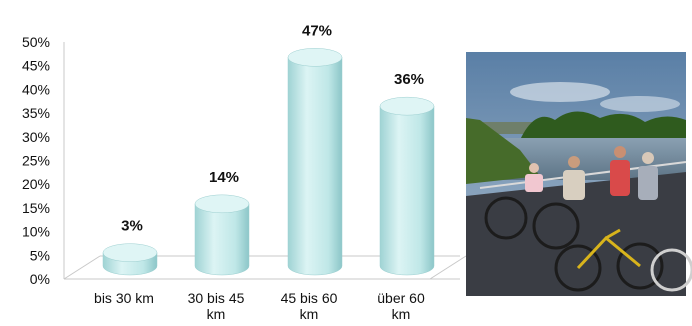  What do you see at coordinates (40, 279) in the screenshot?
I see `y-tick-label: 0%` at bounding box center [40, 279].